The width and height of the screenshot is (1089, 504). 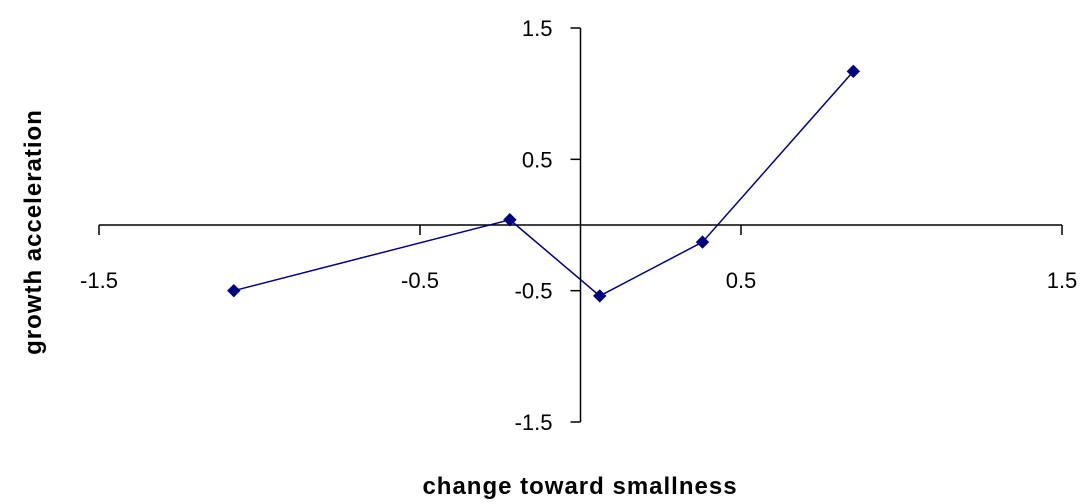 I want to click on x-tick-label: 0.5, so click(x=741, y=280).